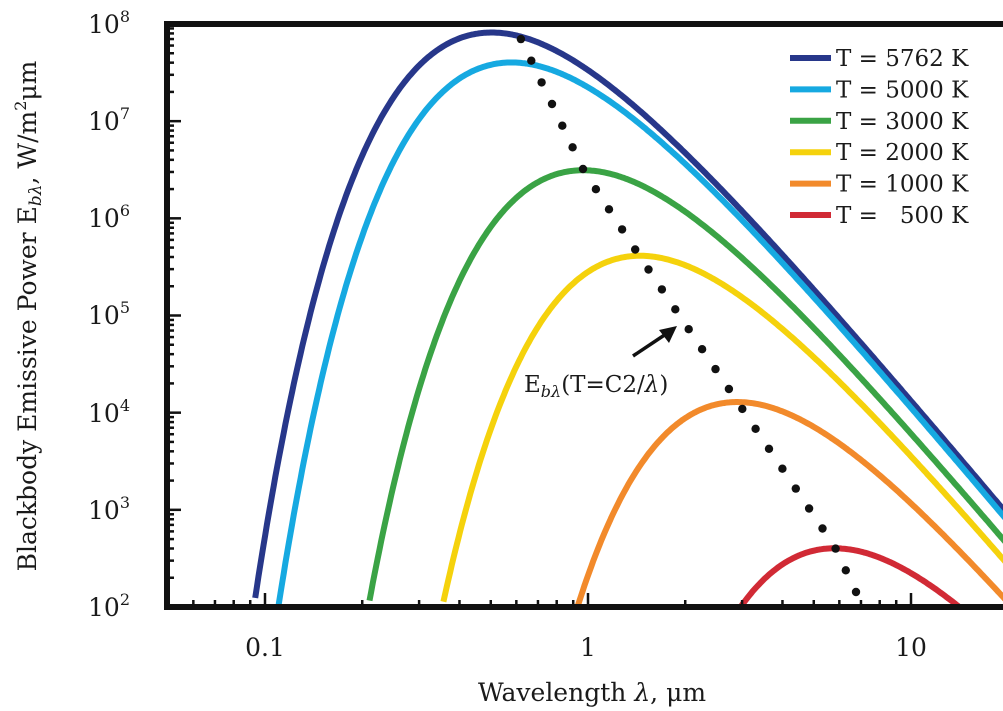  What do you see at coordinates (902, 90) in the screenshot?
I see `legend-label: T = 5000 K` at bounding box center [902, 90].